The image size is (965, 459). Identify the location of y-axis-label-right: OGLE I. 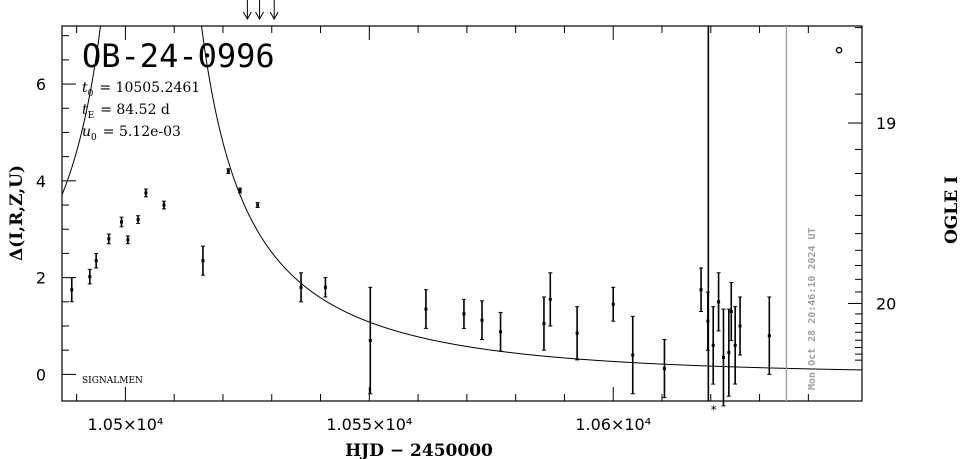
(952, 210).